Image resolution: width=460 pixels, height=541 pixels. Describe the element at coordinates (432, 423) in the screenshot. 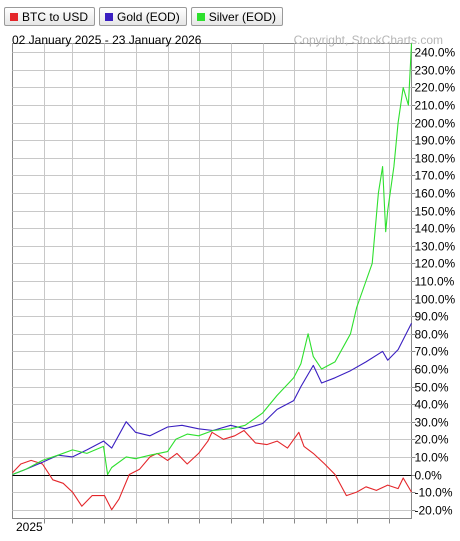

I see `y-tick-label: 30.0%` at that location.